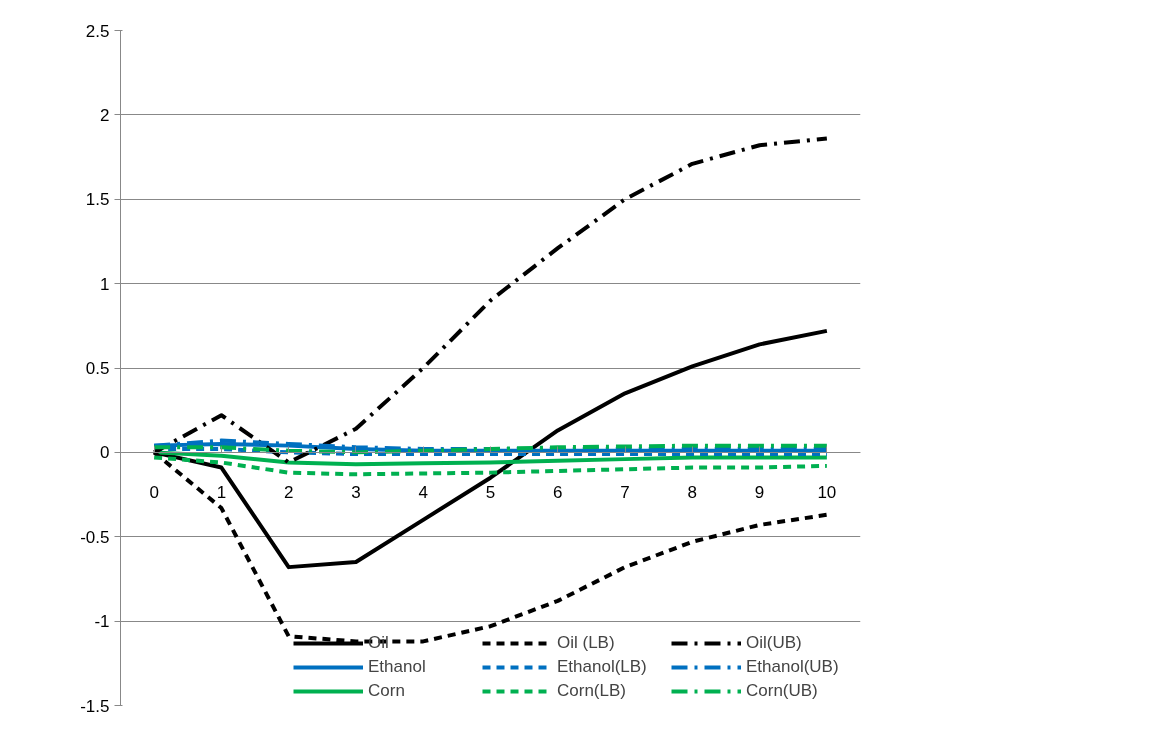  What do you see at coordinates (490, 466) in the screenshot?
I see `line-series` at bounding box center [490, 466].